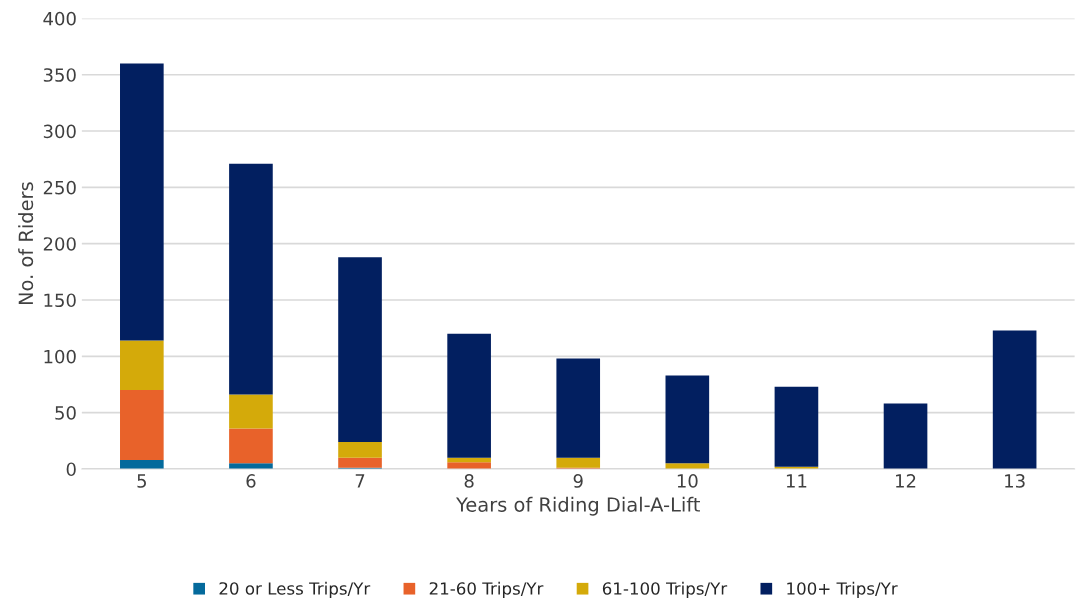 The height and width of the screenshot is (613, 1091). I want to click on y-tick-label: 100, so click(60, 356).